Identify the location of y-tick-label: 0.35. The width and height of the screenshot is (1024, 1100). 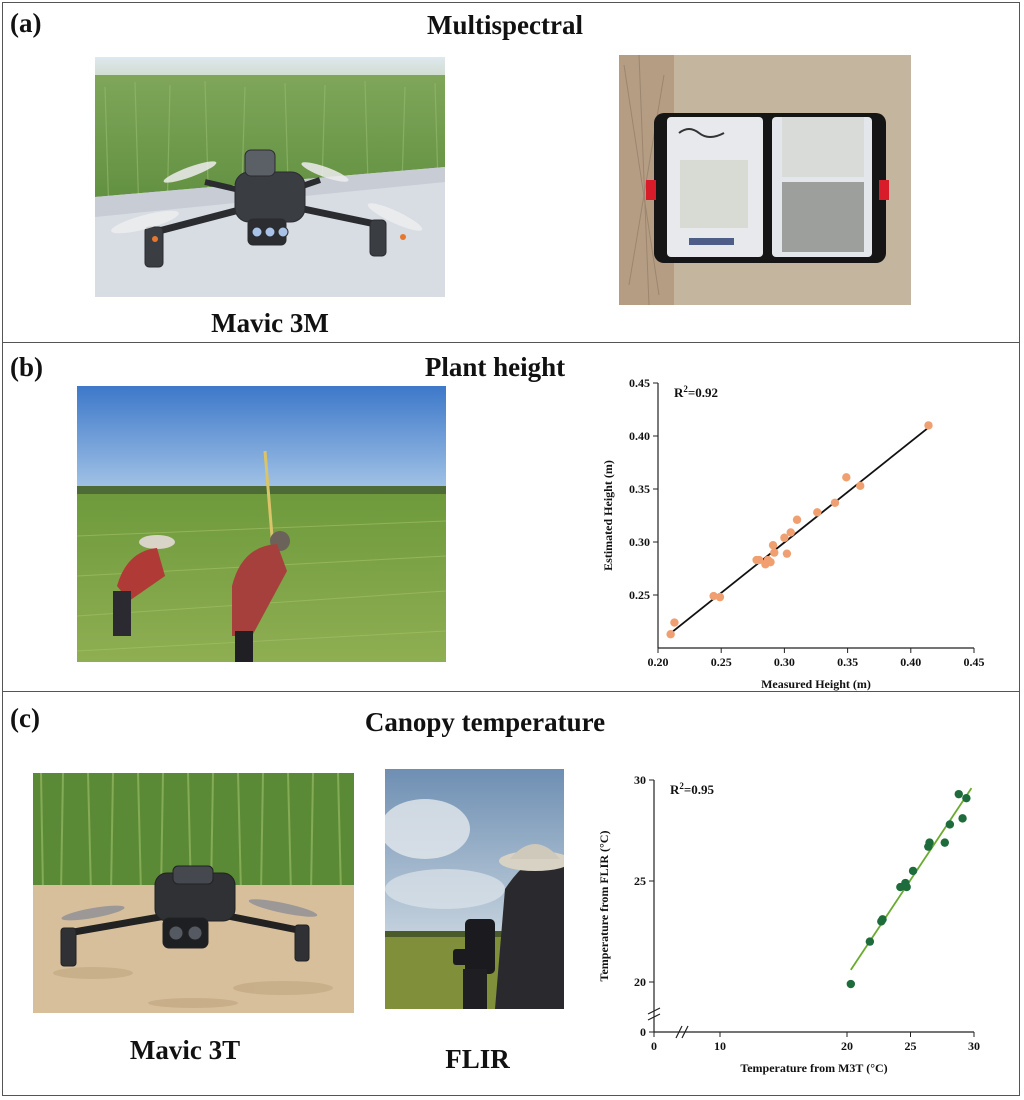
(639, 489).